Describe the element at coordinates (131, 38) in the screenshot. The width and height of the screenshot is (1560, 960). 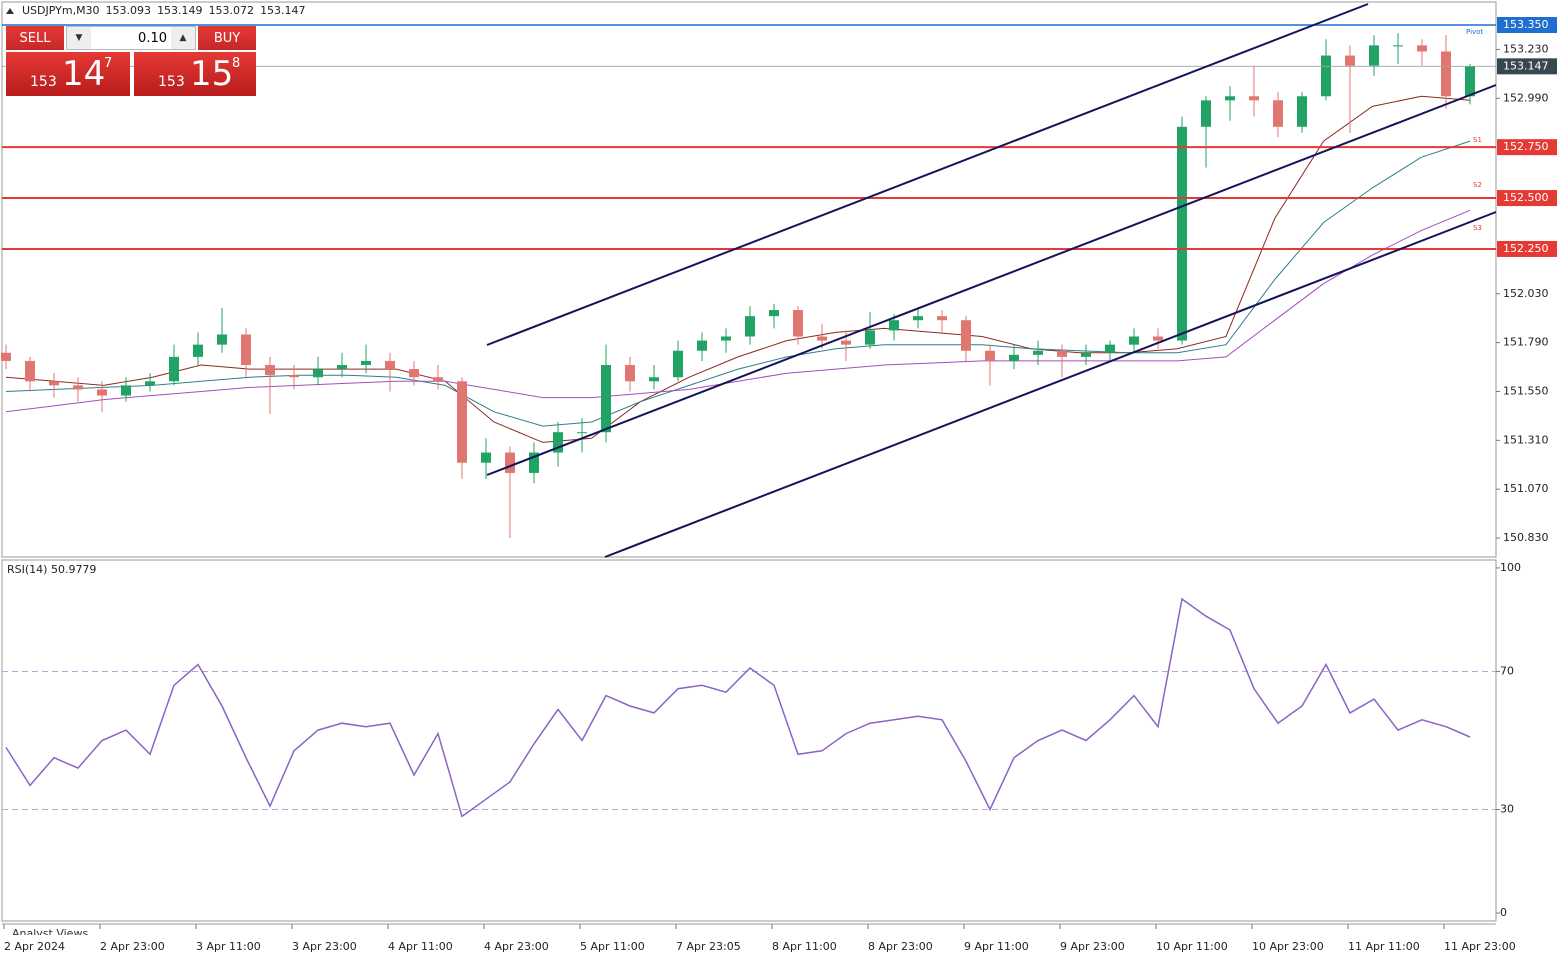
I see `lot-input: ▼ 0.10 ▲` at that location.